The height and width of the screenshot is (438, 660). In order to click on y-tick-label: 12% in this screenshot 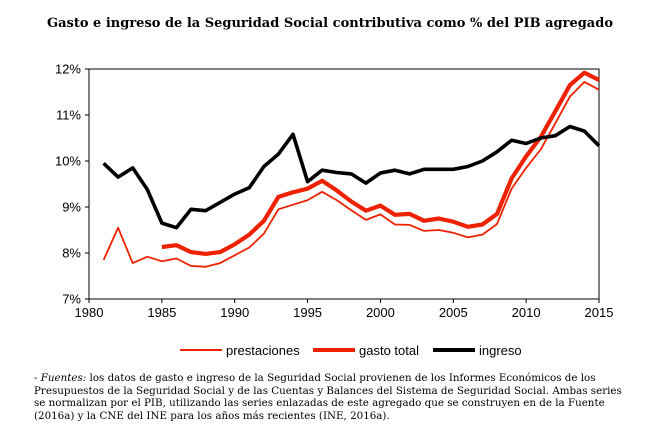, I will do `click(68, 69)`.